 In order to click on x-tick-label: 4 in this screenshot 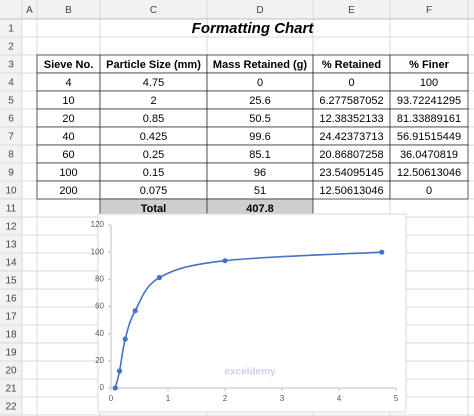, I will do `click(339, 398)`.